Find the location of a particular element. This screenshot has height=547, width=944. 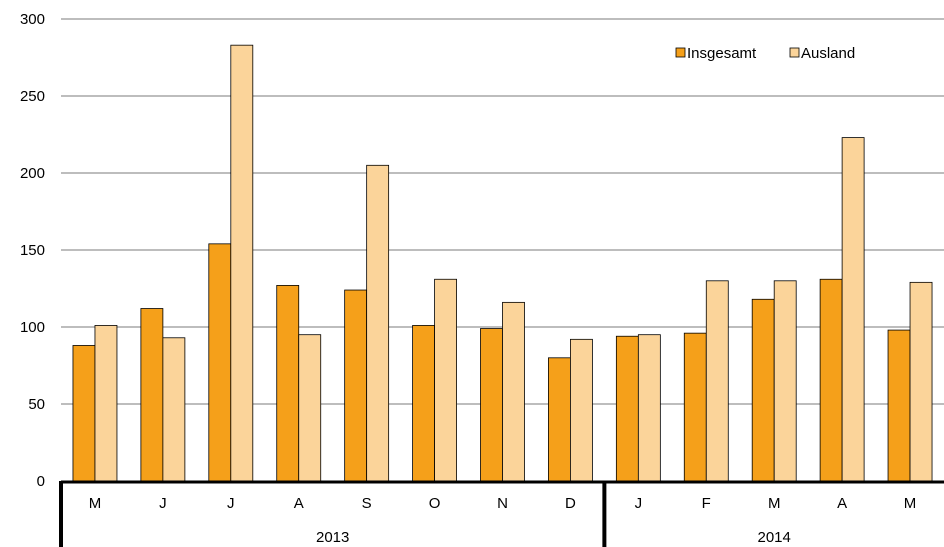

y-tick-label: 50 is located at coordinates (36, 404).